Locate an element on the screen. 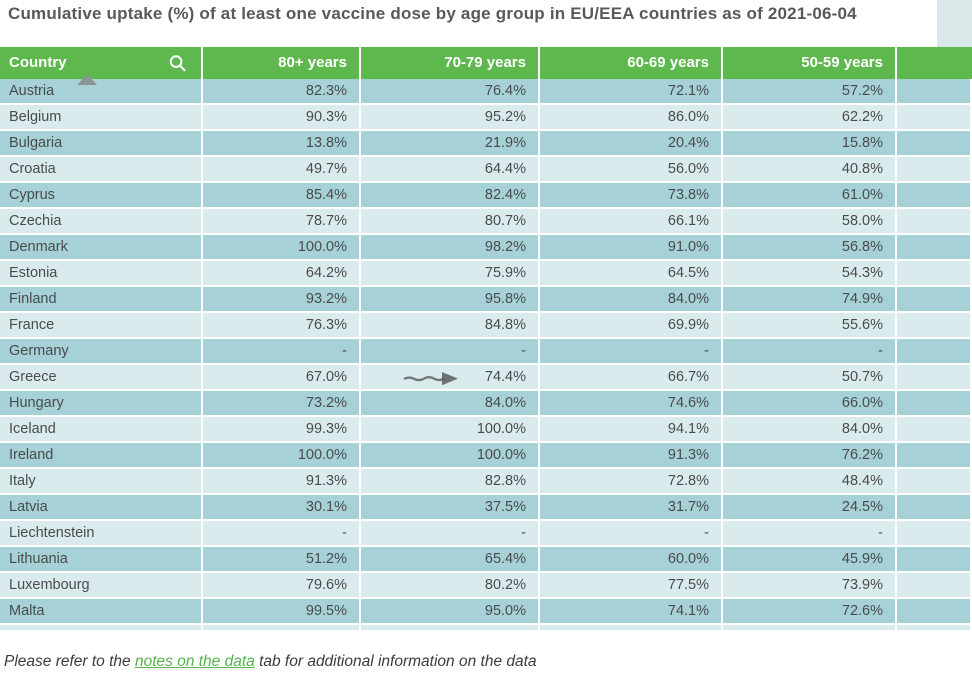  table-row: Ireland 100.0% 100.0% 91.3% 76.2% is located at coordinates (486, 456).